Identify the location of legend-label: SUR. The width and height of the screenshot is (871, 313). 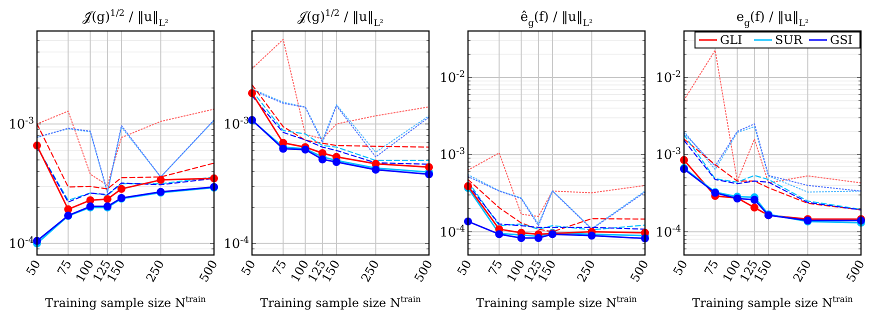
(789, 40).